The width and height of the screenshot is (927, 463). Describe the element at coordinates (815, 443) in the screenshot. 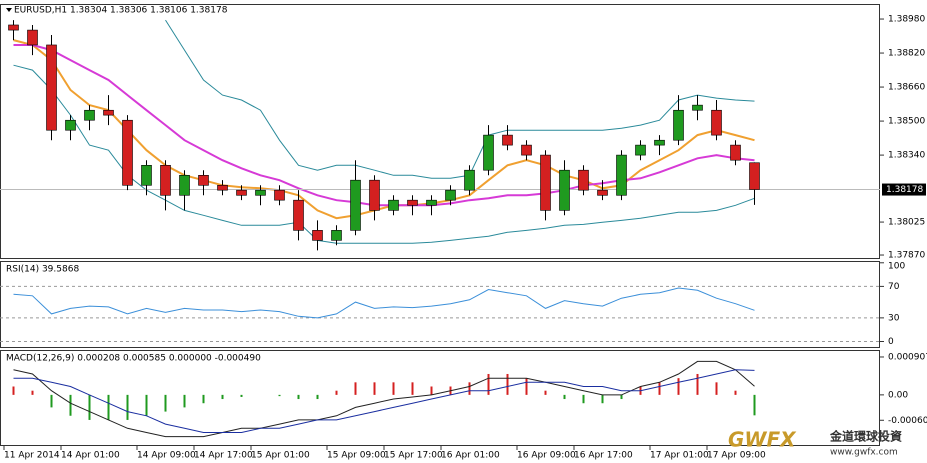

I see `watermark: GWFX 金道環球投資 www.gwfx.com` at that location.